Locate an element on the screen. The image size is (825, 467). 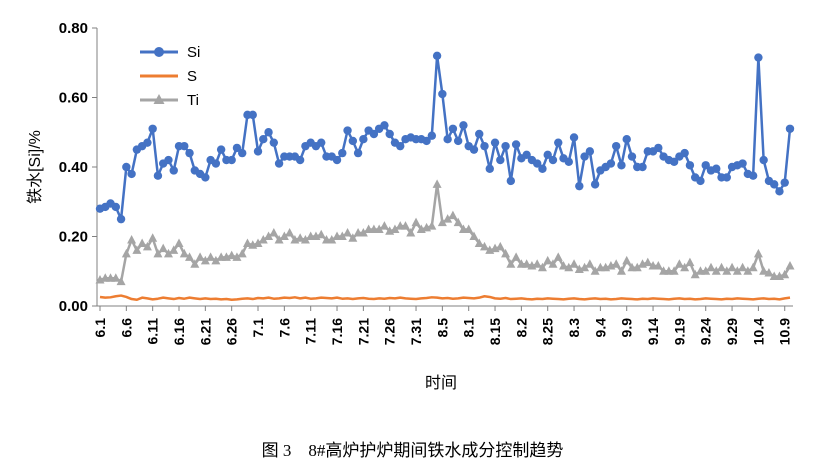
x-tick-label: 6.6 is located at coordinates (126, 328).